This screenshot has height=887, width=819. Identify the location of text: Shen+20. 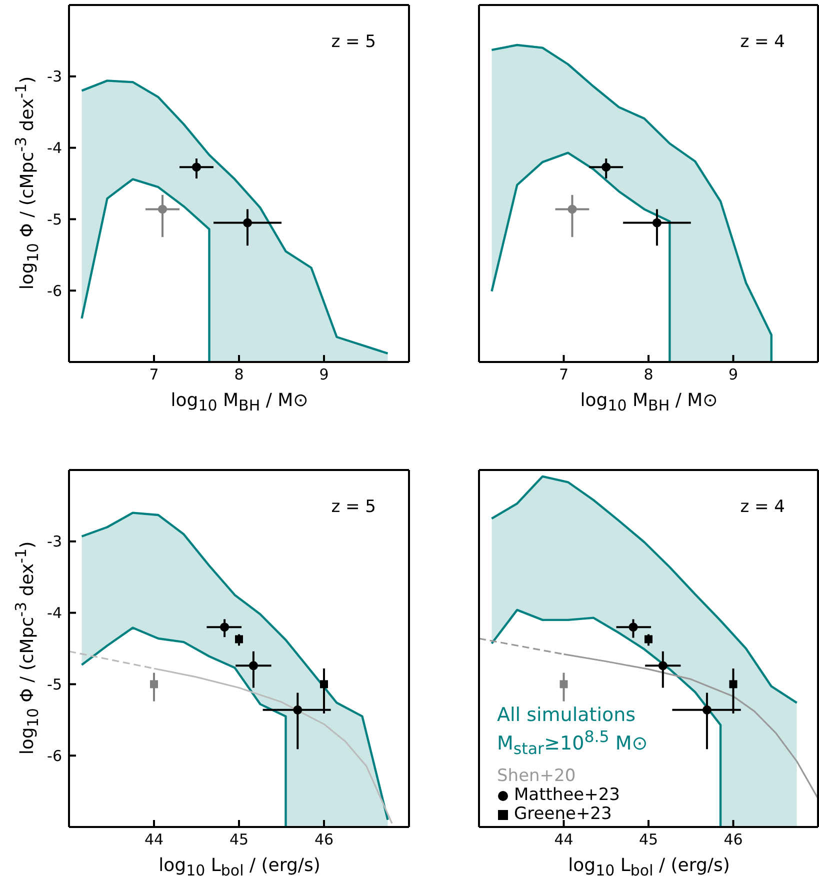
(536, 776).